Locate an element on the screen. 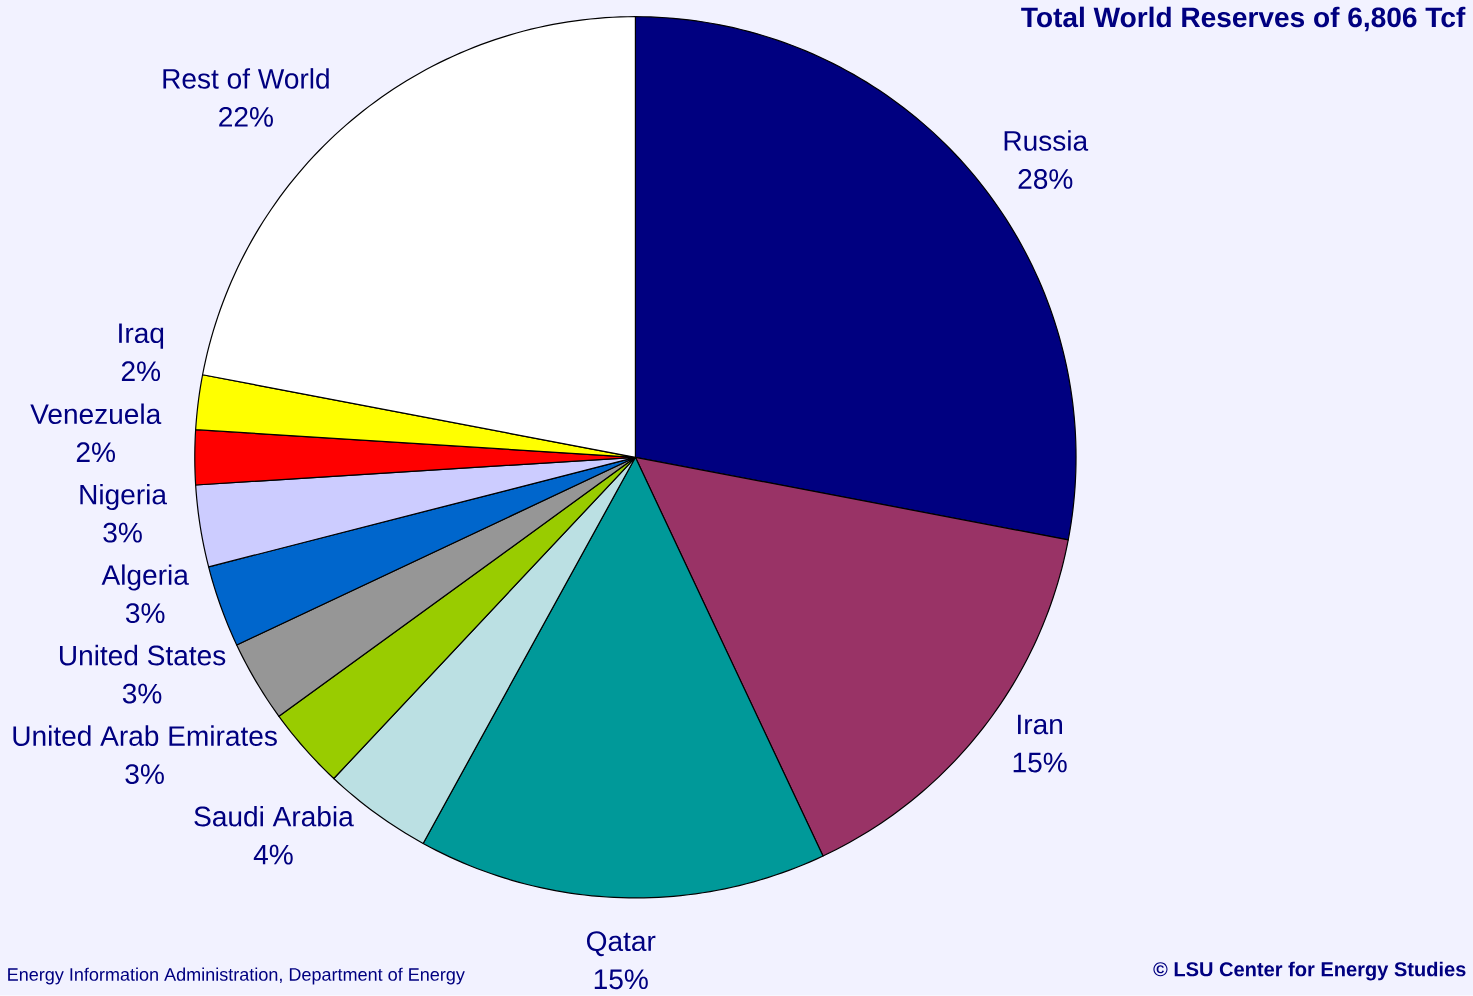 Image resolution: width=1473 pixels, height=996 pixels. slice-label: Iraq is located at coordinates (141, 336).